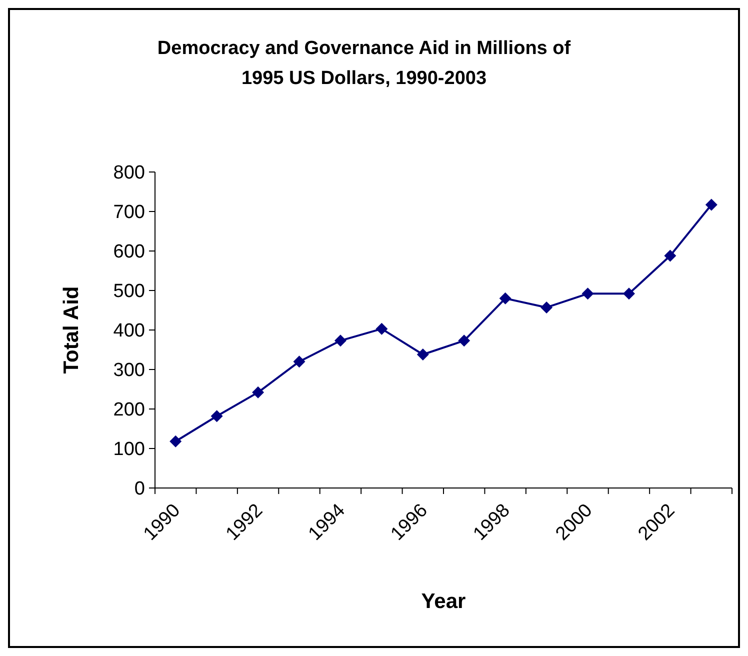  I want to click on chart-title: Democracy and Governance Aid in Millions of 1995 US Dollars, 1990-2003, so click(364, 63).